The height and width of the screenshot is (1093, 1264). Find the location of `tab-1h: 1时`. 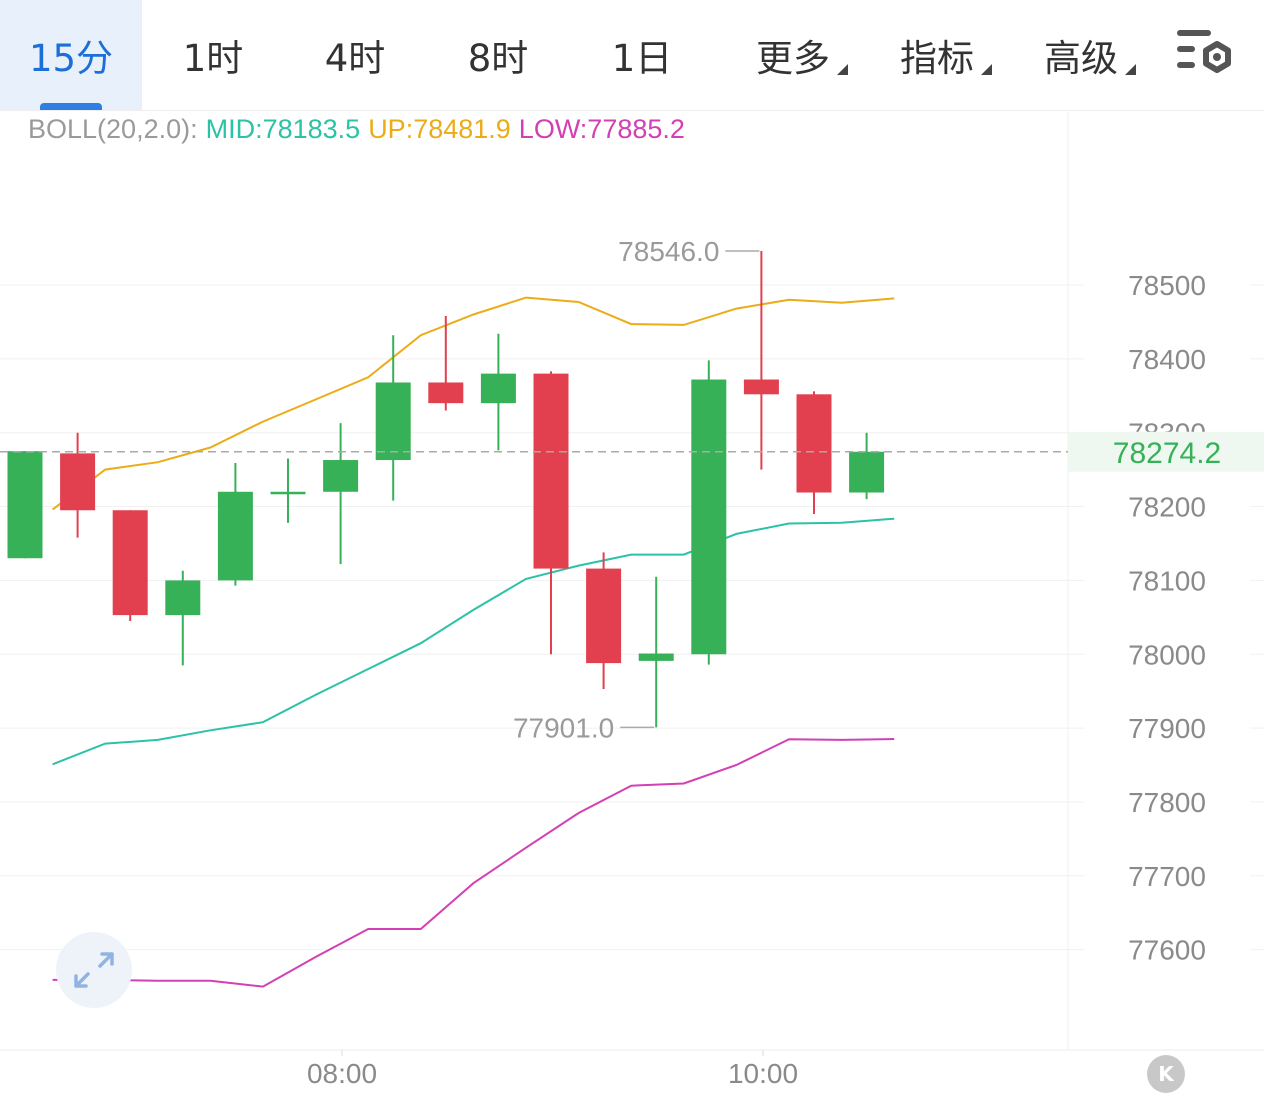

tab-1h: 1时 is located at coordinates (213, 55).